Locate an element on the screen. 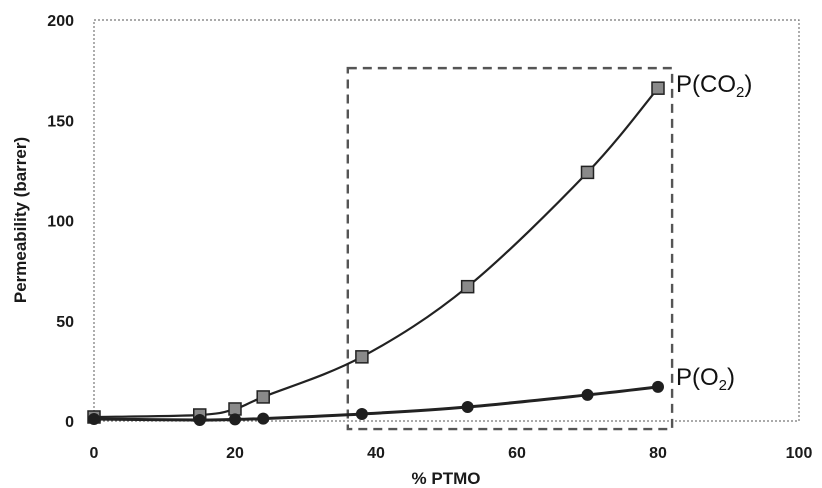 The height and width of the screenshot is (488, 822). series-o2 is located at coordinates (376, 403).